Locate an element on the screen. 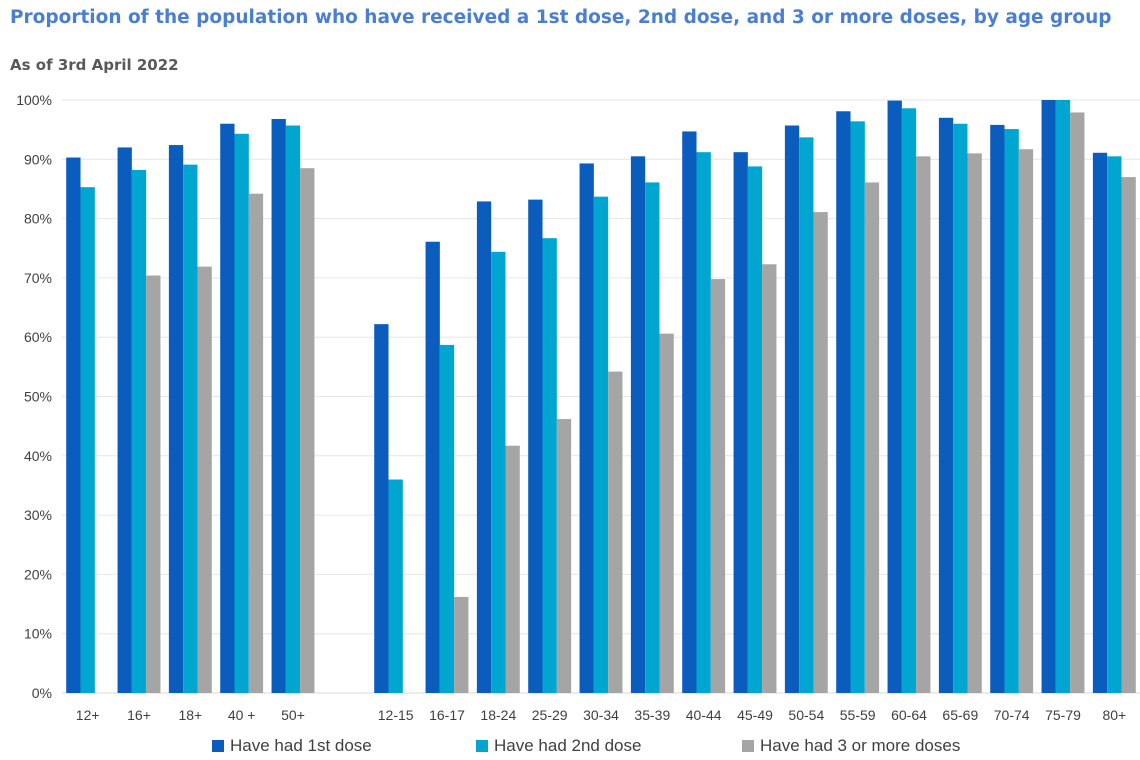  legend-item-dose2: Have had 2nd dose is located at coordinates (558, 746).